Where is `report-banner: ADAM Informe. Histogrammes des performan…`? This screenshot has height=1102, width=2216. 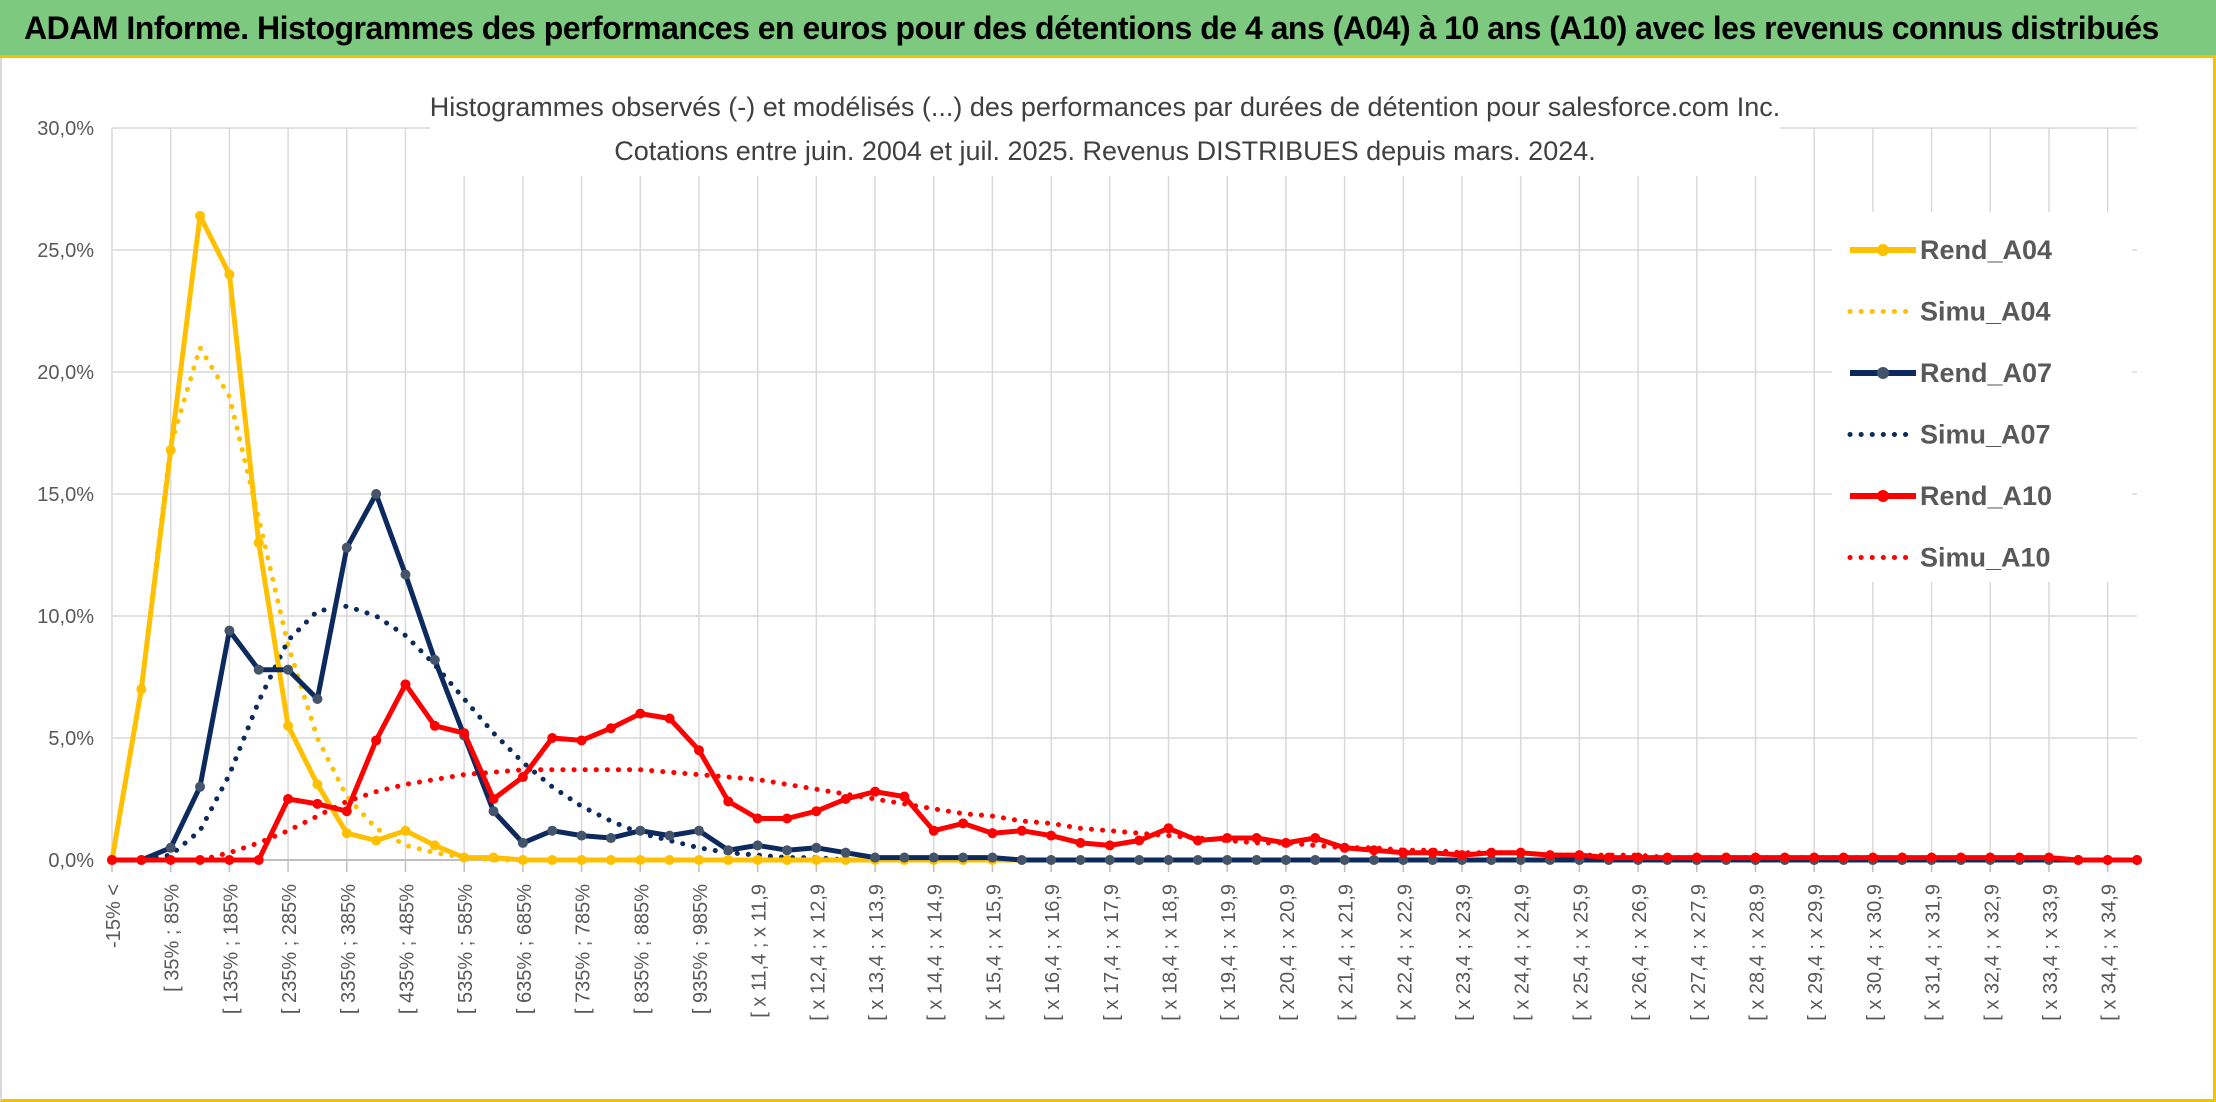 report-banner: ADAM Informe. Histogrammes des performan… is located at coordinates (1108, 29).